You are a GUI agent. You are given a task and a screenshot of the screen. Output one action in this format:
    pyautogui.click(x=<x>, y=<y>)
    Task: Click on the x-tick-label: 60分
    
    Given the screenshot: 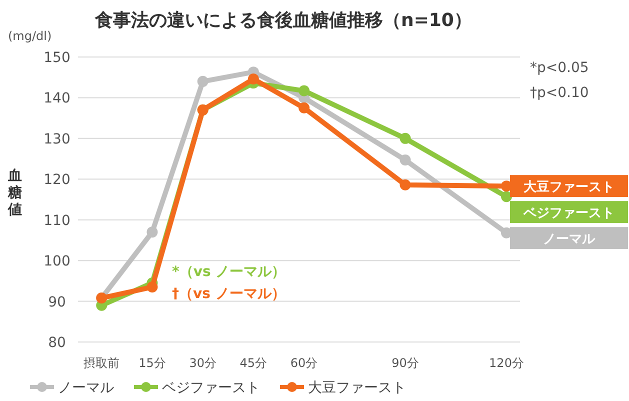 What is the action you would take?
    pyautogui.click(x=304, y=363)
    